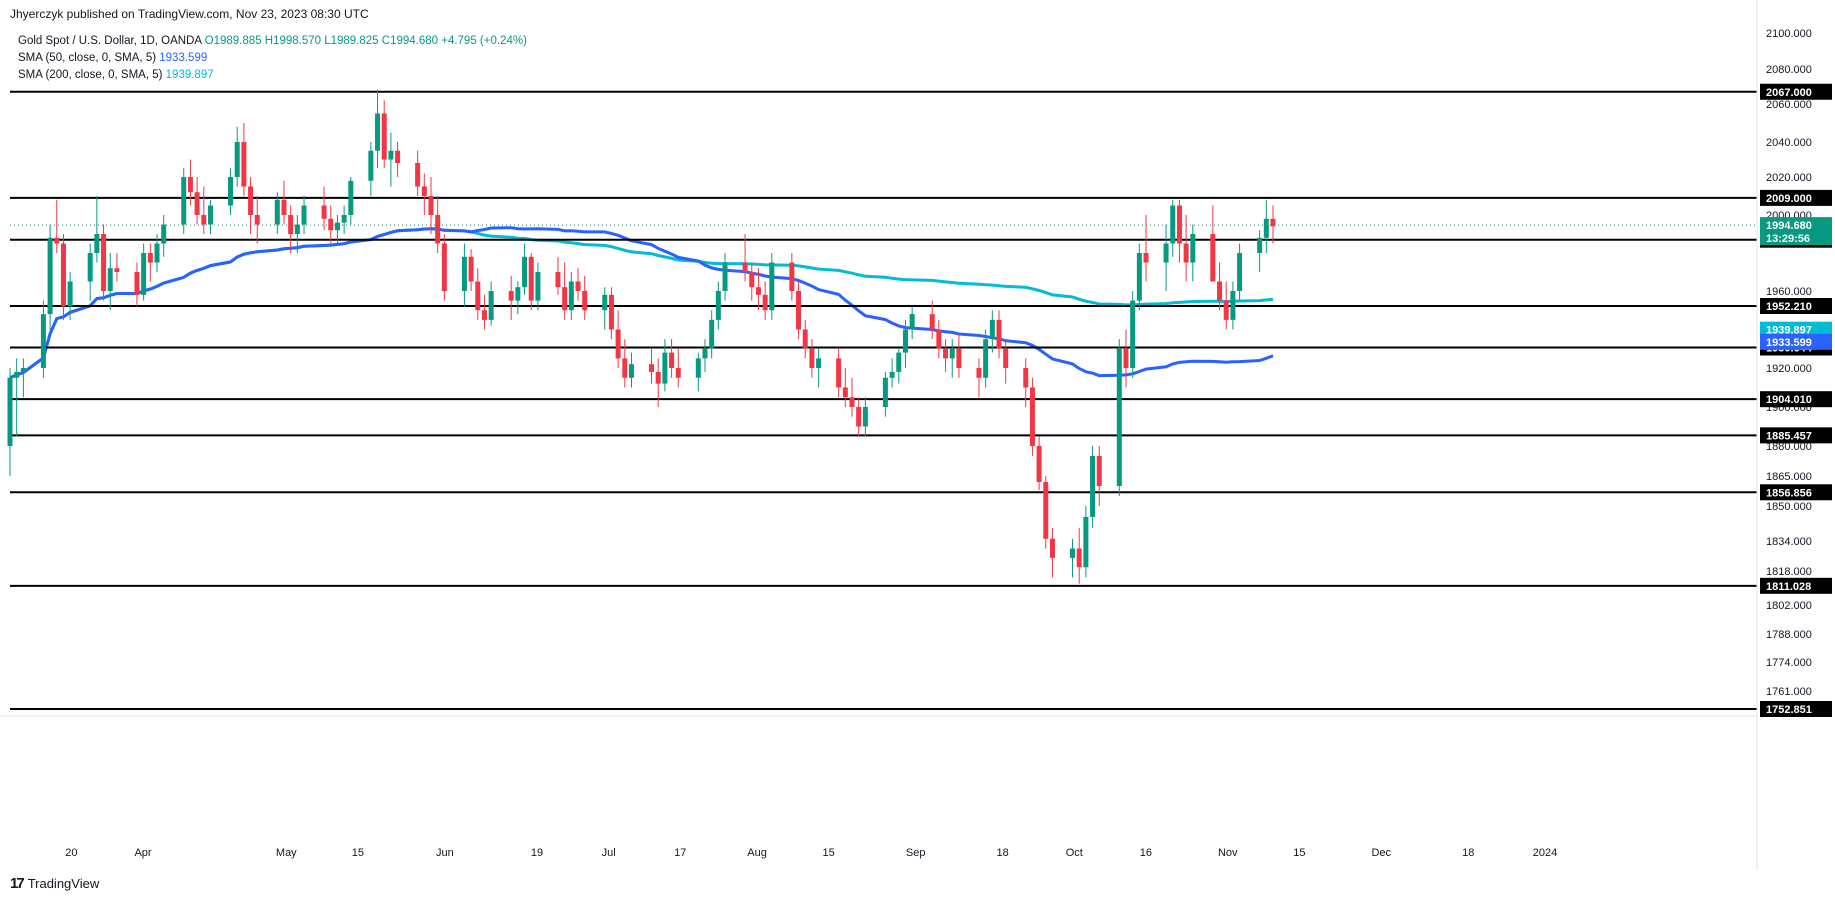 The height and width of the screenshot is (901, 1835). What do you see at coordinates (189, 75) in the screenshot?
I see `sma200-value: 1939.897` at bounding box center [189, 75].